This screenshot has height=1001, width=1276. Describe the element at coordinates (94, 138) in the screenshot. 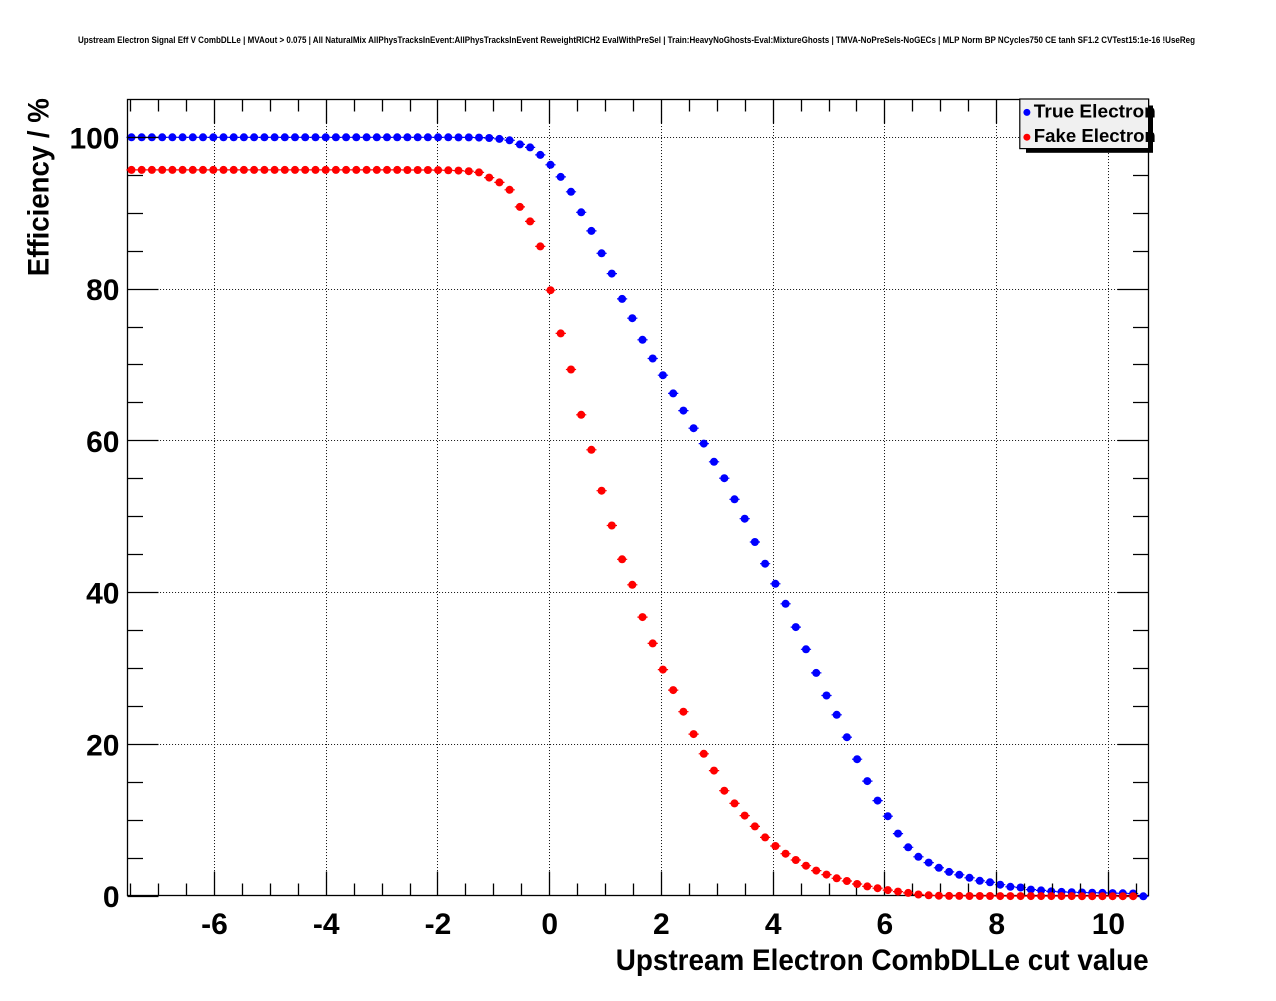

I see `svg-text: 100` at that location.